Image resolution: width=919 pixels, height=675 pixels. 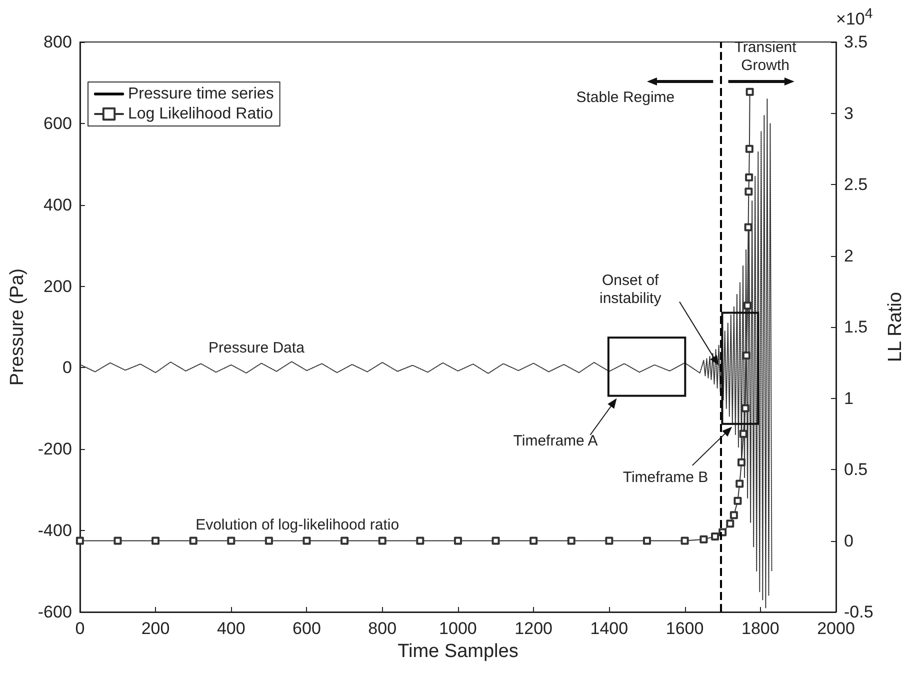 What do you see at coordinates (849, 540) in the screenshot?
I see `y2-tick-label: 0` at bounding box center [849, 540].